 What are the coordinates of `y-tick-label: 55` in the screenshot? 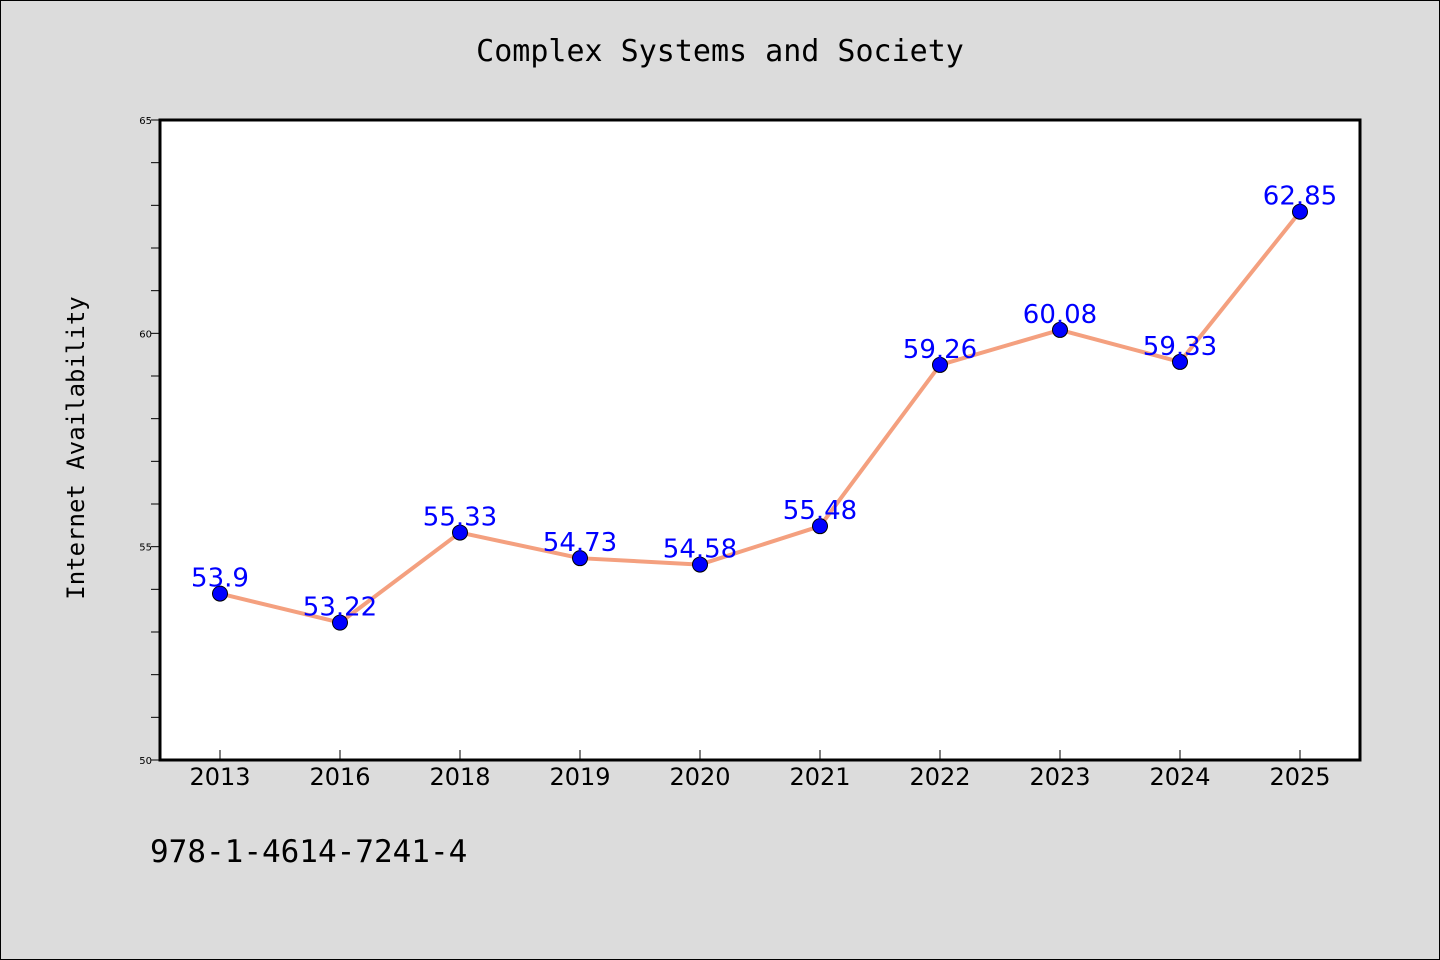 It's located at (145, 548).